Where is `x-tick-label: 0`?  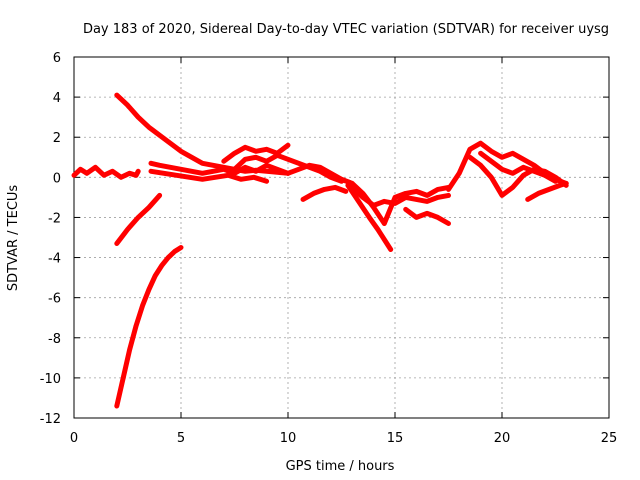
x-tick-label: 0 is located at coordinates (74, 438).